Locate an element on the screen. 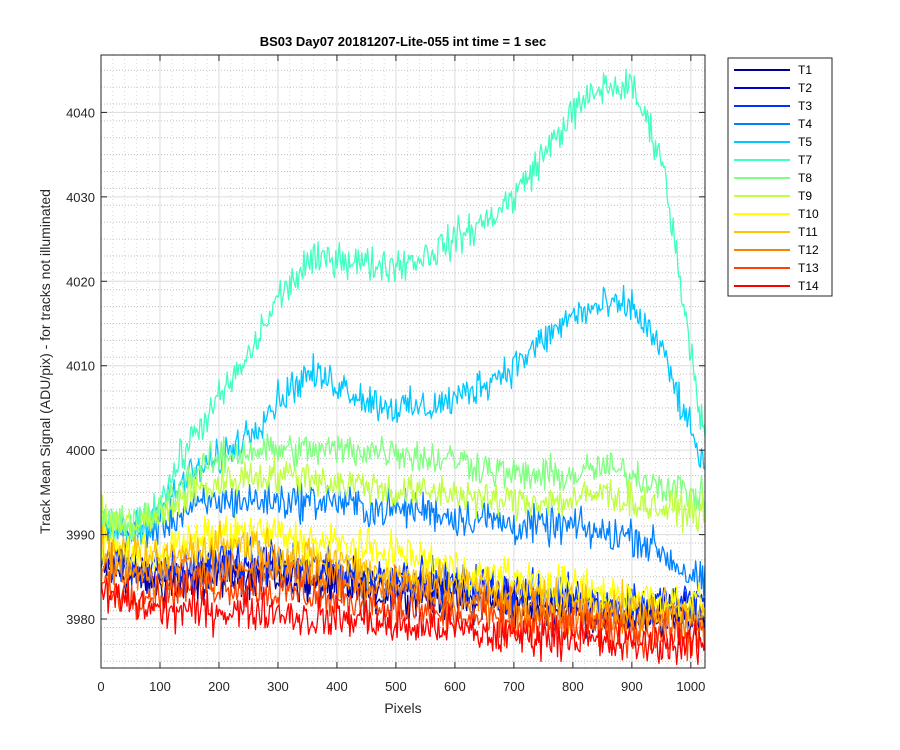 This screenshot has width=900, height=750. y-tick-label: 3980 is located at coordinates (80, 619).